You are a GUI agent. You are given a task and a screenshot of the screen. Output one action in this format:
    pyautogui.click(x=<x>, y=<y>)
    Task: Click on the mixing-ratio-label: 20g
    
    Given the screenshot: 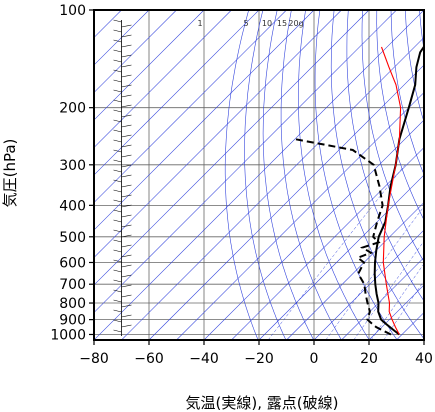 What is the action you would take?
    pyautogui.click(x=295, y=23)
    